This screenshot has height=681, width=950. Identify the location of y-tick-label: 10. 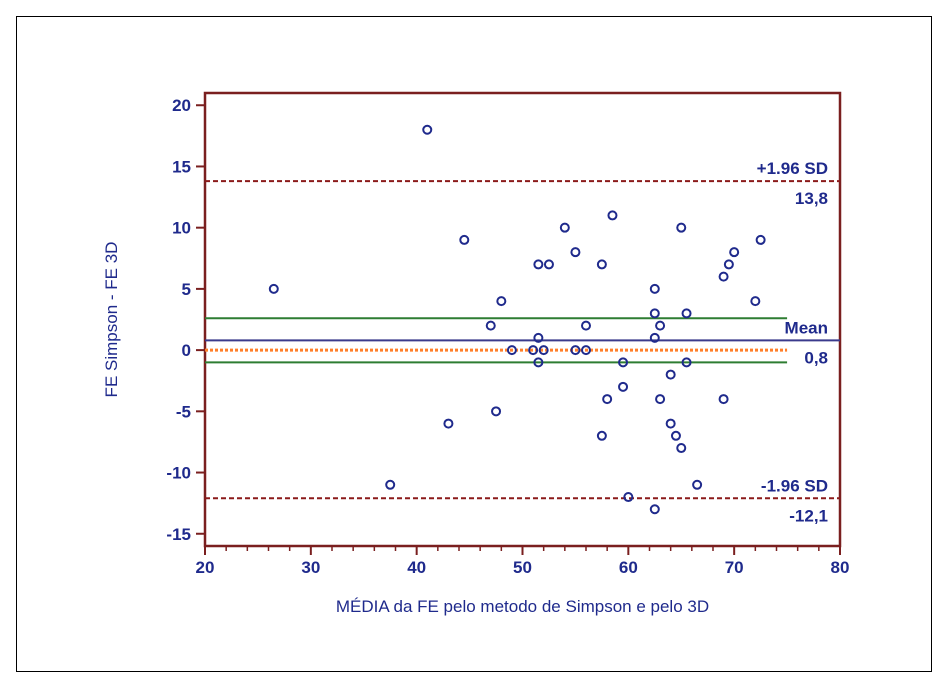
(181, 228).